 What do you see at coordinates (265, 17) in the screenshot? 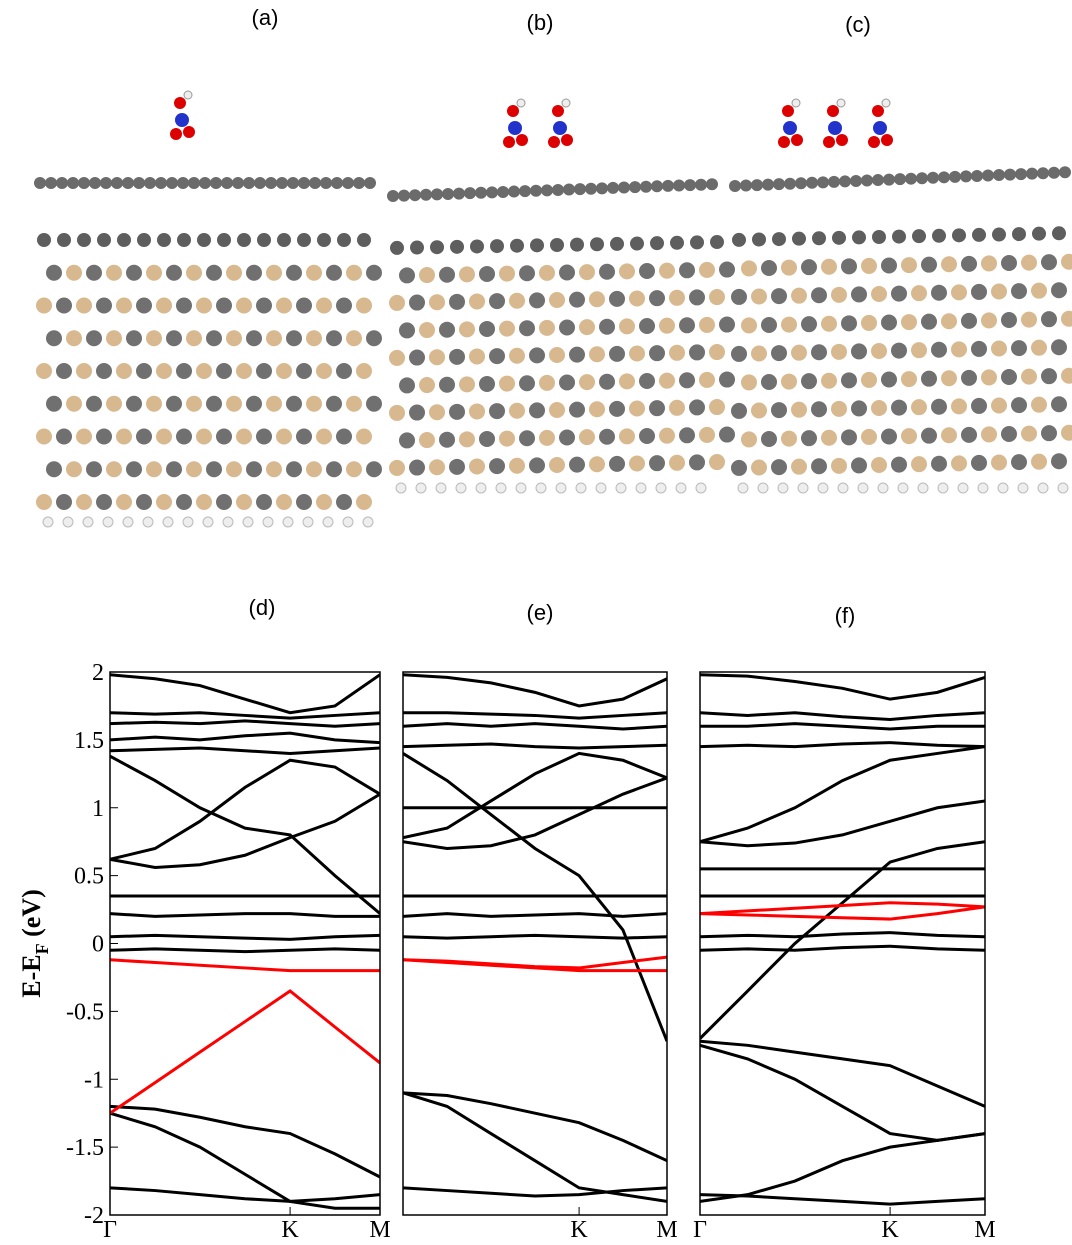
I see `panel-label: (a)` at bounding box center [265, 17].